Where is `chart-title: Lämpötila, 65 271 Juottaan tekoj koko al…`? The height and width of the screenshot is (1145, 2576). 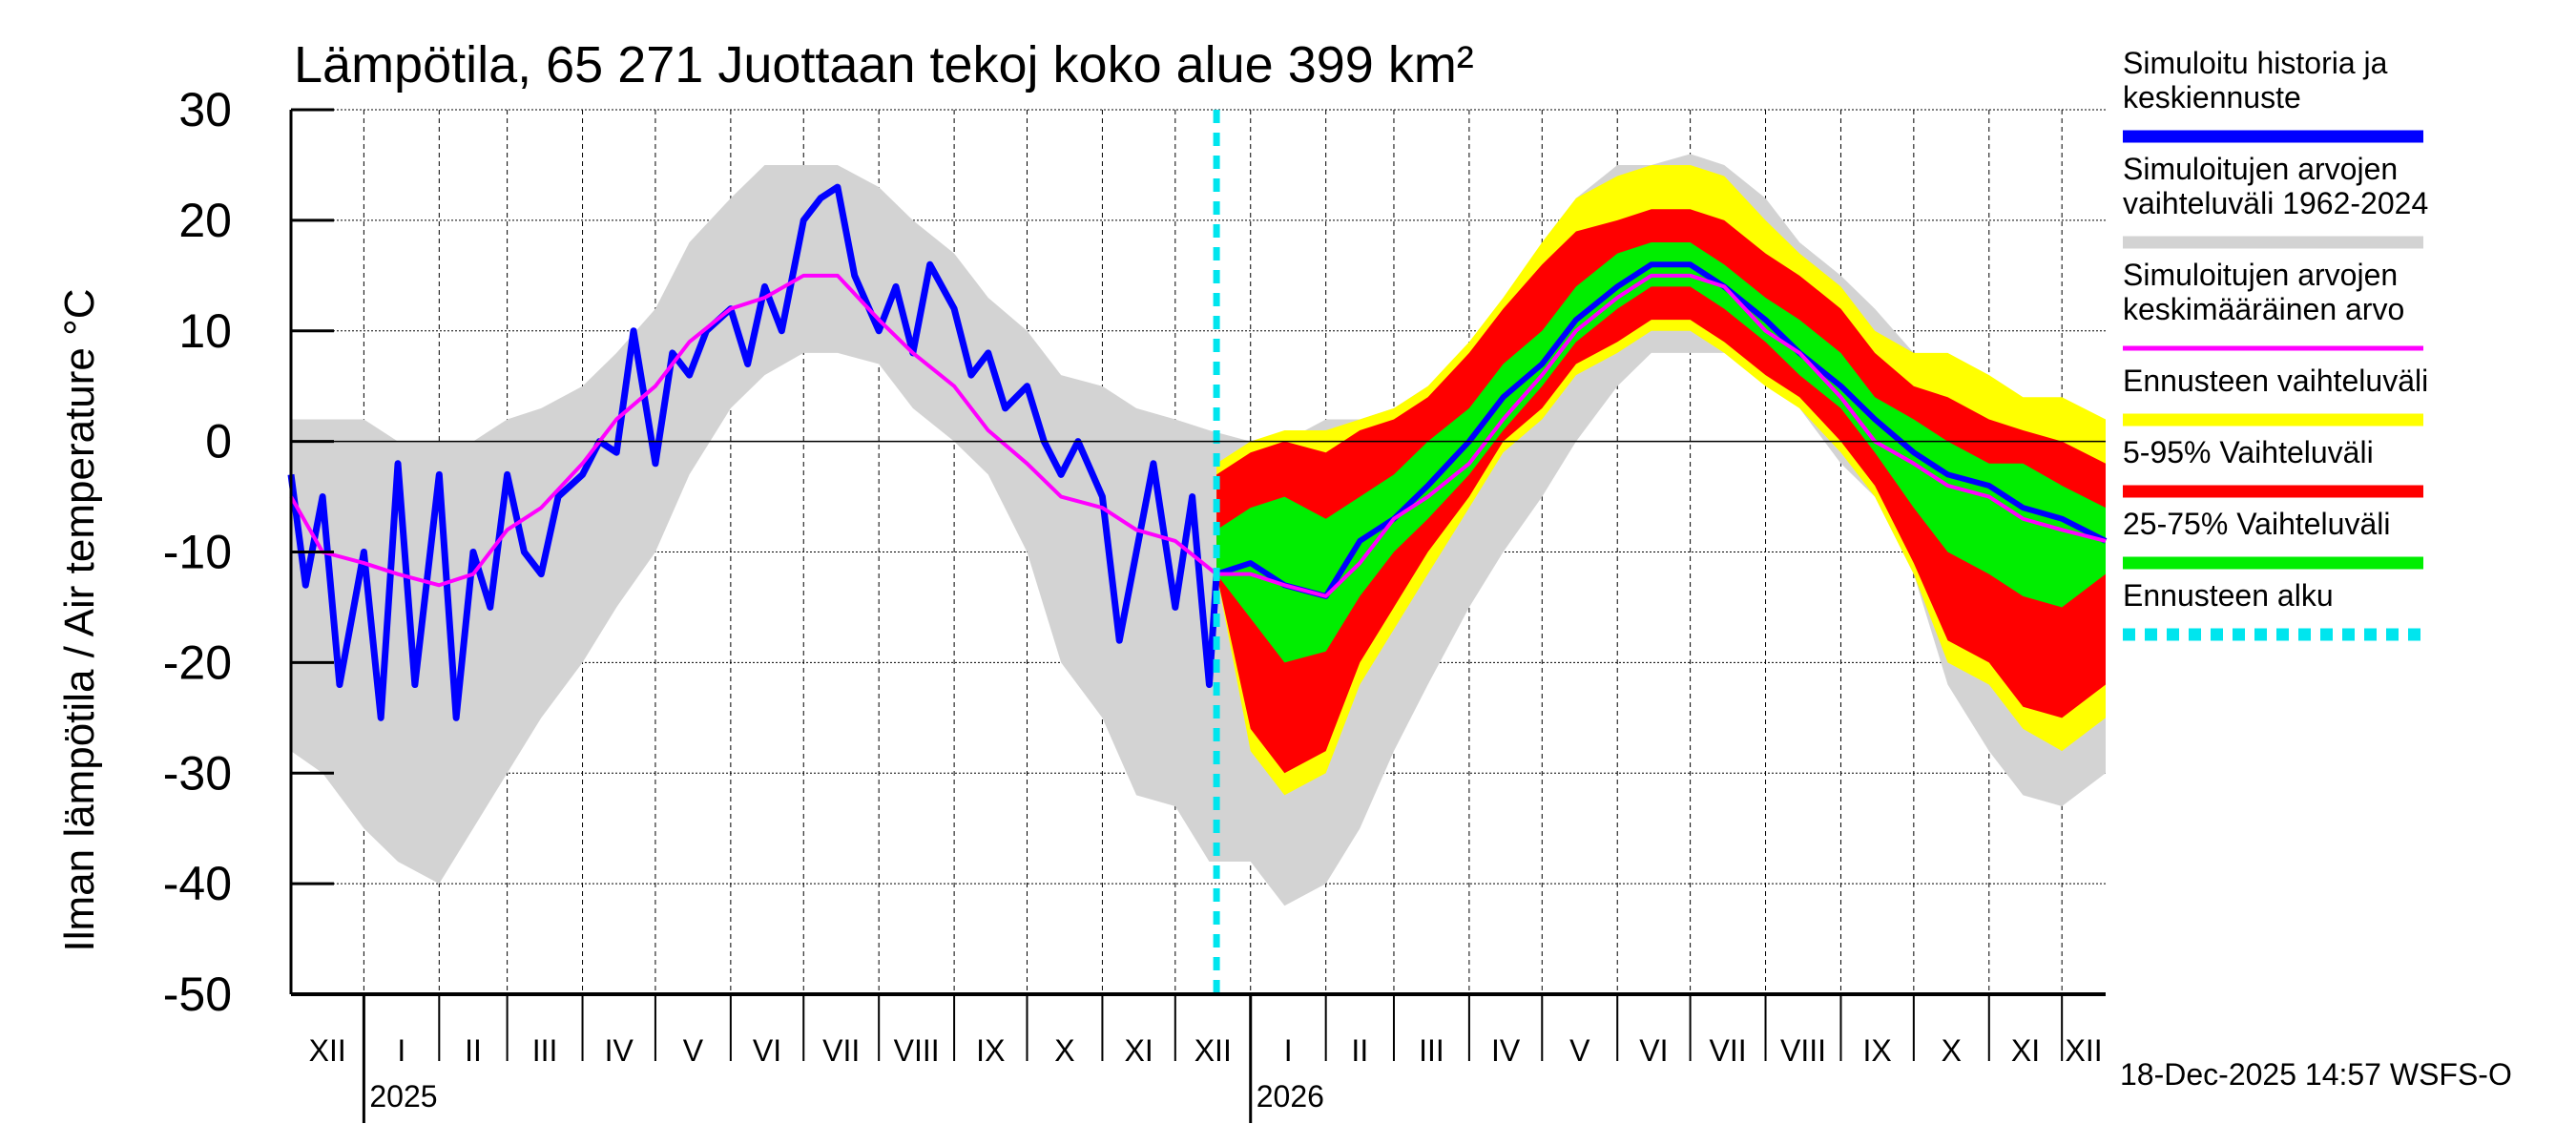
chart-title: Lämpötila, 65 271 Juottaan tekoj koko al… is located at coordinates (884, 65).